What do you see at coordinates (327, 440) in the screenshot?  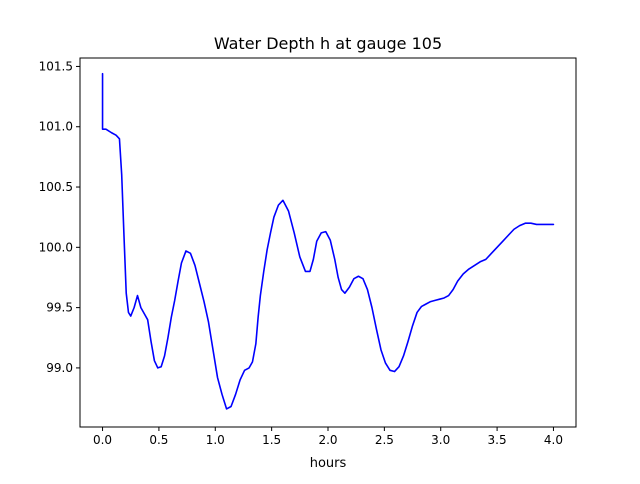 I see `x-tick-label: 2.0` at bounding box center [327, 440].